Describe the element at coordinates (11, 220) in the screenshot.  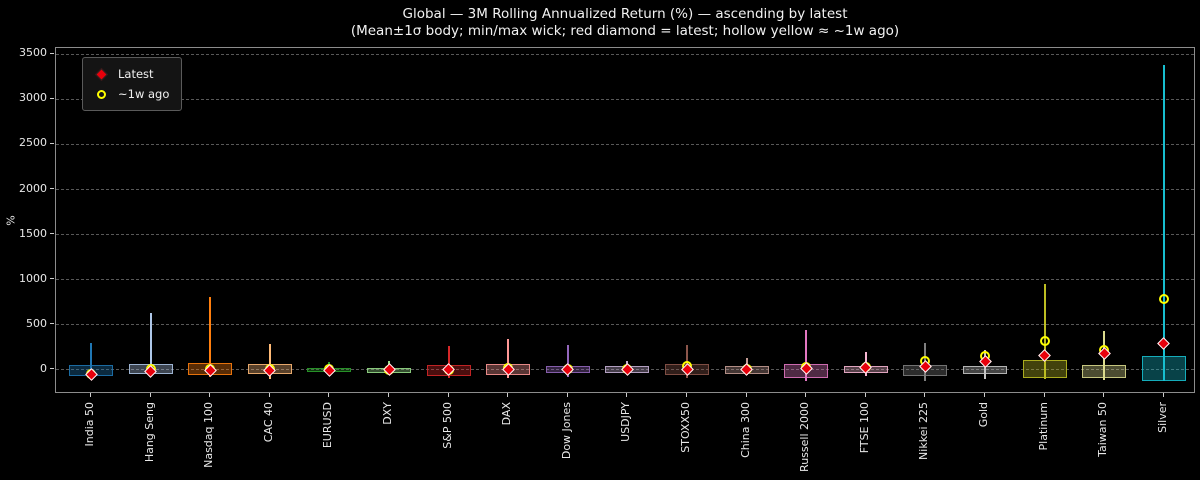
I see `y-axis-label: %` at that location.